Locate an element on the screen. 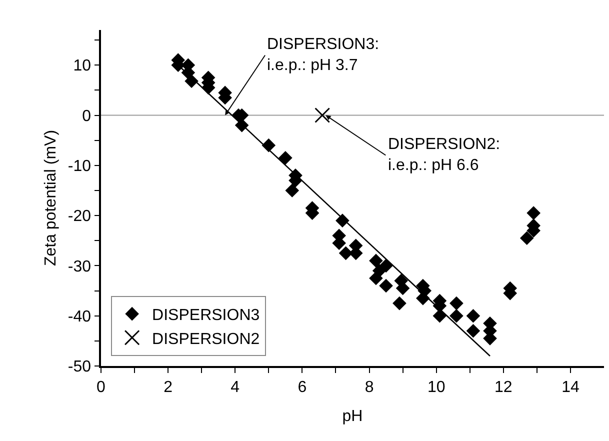  x-axis-title: pH is located at coordinates (352, 417).